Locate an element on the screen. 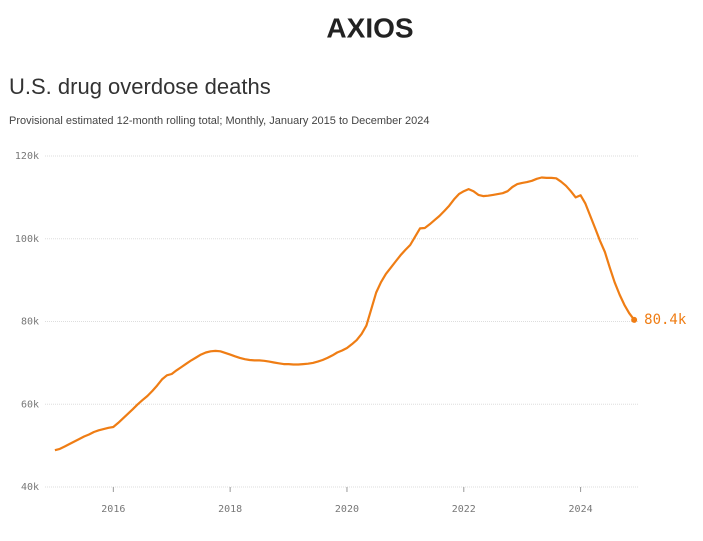  end-label: 80.4k is located at coordinates (665, 320).